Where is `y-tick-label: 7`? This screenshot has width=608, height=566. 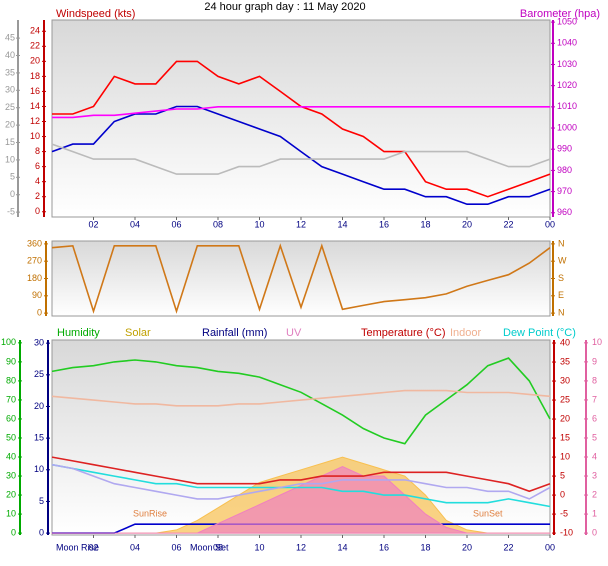
y-tick-label: 7 is located at coordinates (594, 399).